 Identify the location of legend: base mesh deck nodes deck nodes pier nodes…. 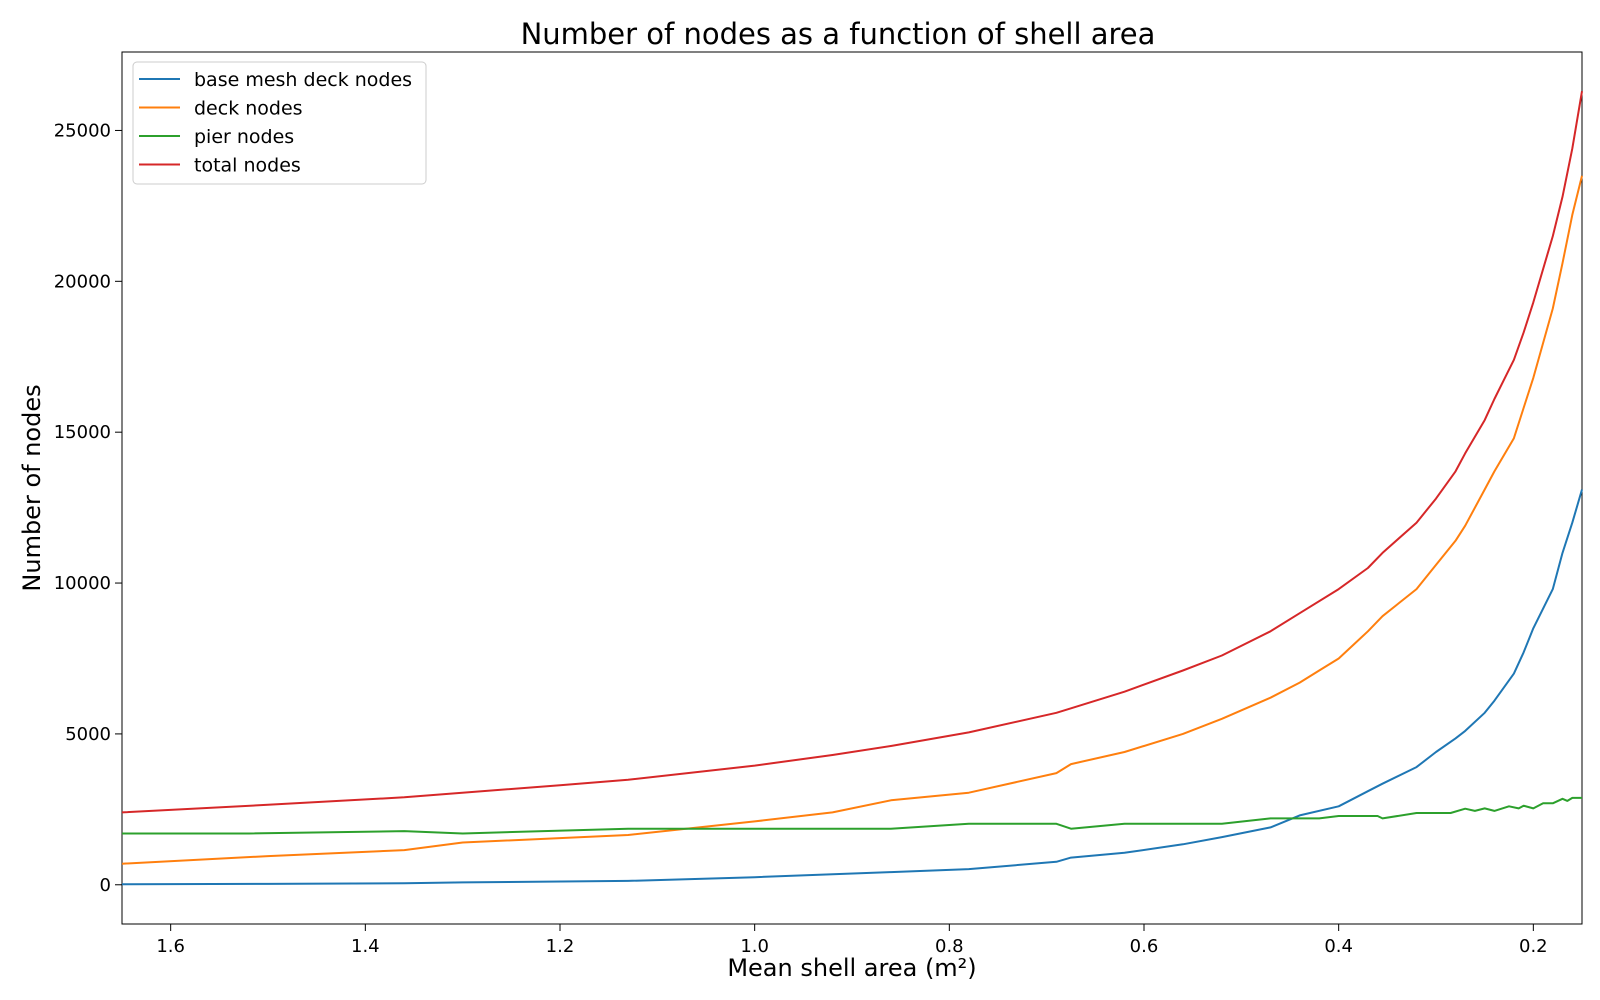
(279, 123).